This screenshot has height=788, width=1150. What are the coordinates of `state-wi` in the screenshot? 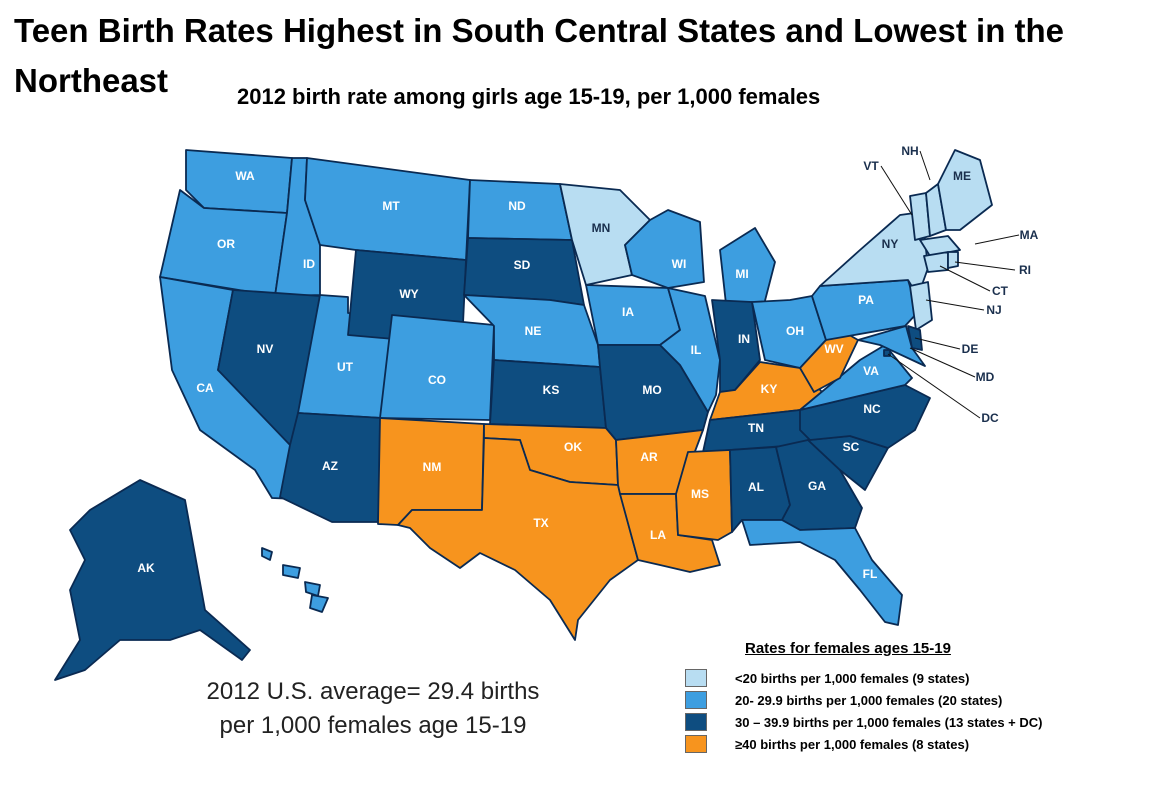 It's located at (664, 249).